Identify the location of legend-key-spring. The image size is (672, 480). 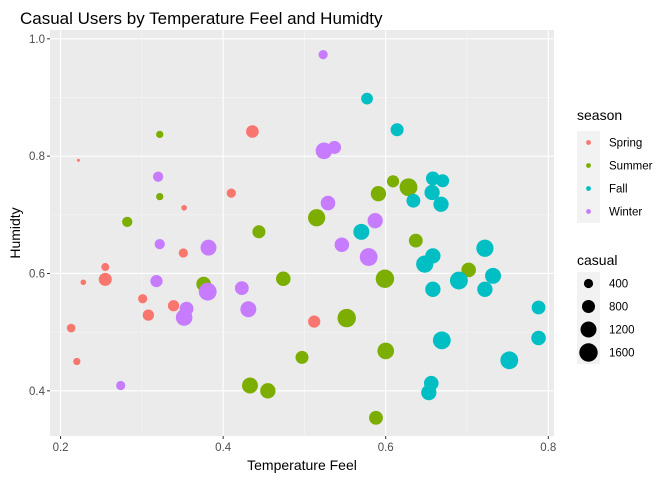
(588, 142).